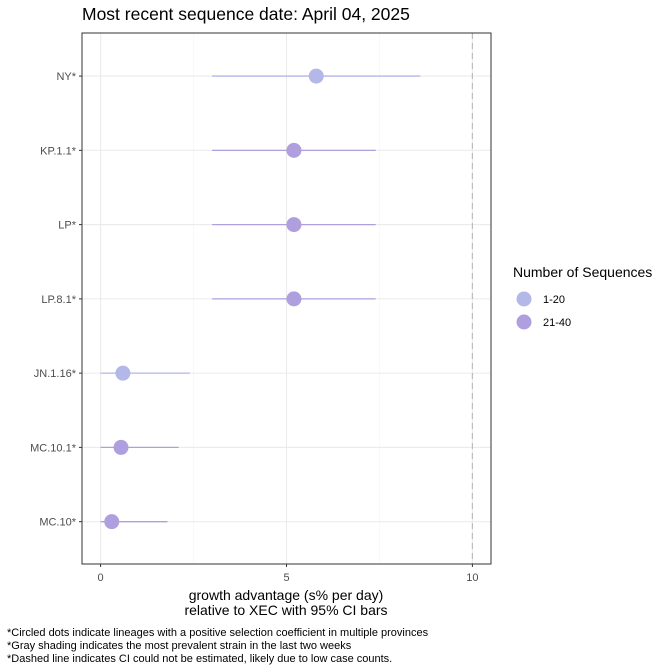 The image size is (672, 672). I want to click on x-tick-layer: 0 5 10, so click(288, 574).